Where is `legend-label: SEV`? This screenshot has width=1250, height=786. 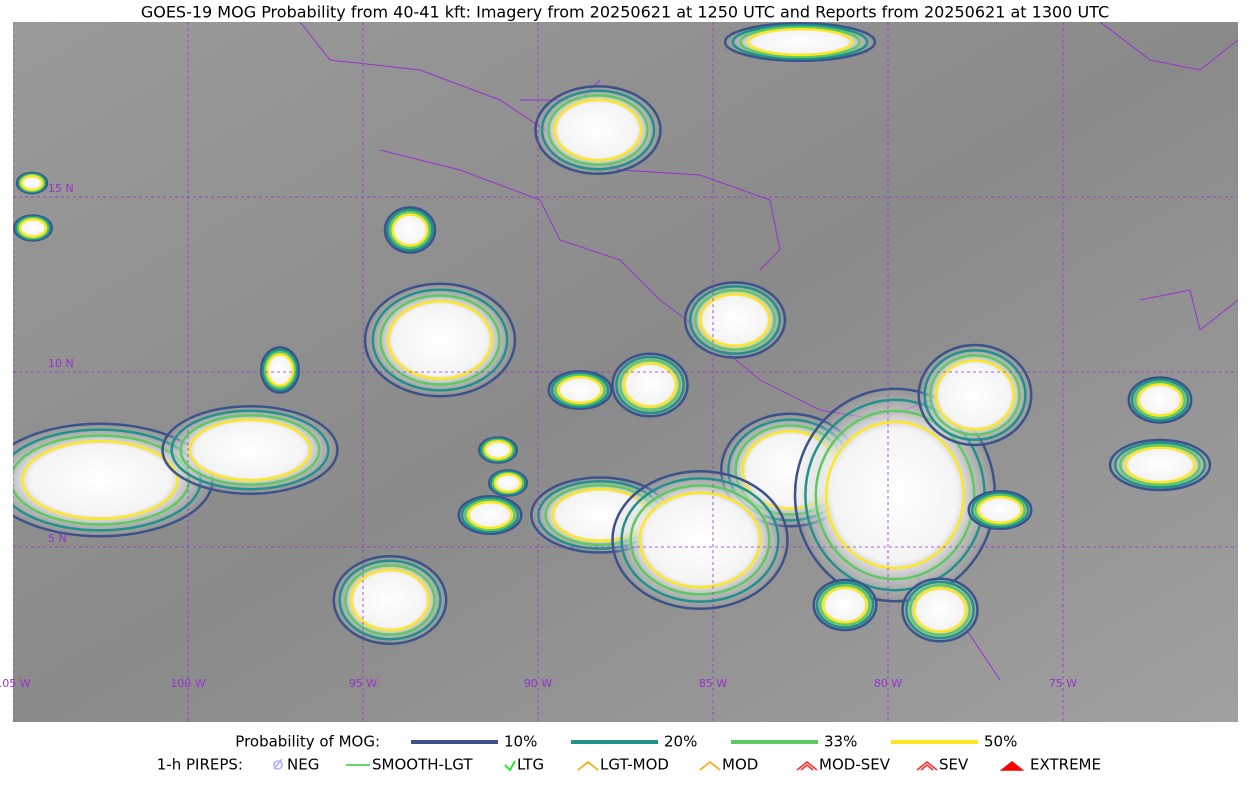
legend-label: SEV is located at coordinates (954, 765).